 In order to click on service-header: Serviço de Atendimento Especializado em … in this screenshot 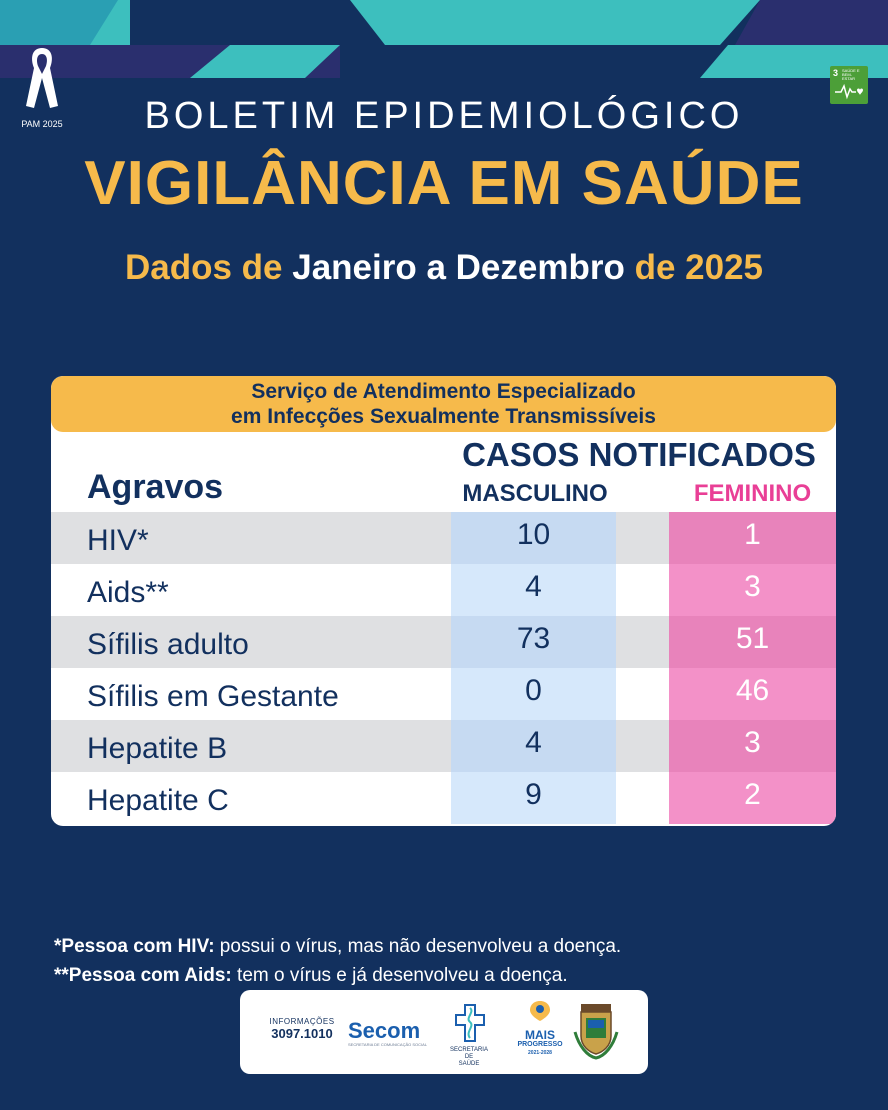, I will do `click(443, 404)`.